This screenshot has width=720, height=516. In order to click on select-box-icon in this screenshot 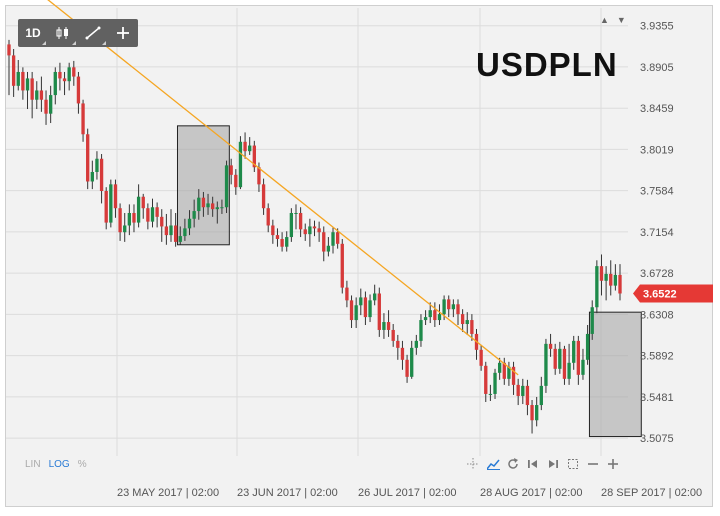, I will do `click(573, 464)`.